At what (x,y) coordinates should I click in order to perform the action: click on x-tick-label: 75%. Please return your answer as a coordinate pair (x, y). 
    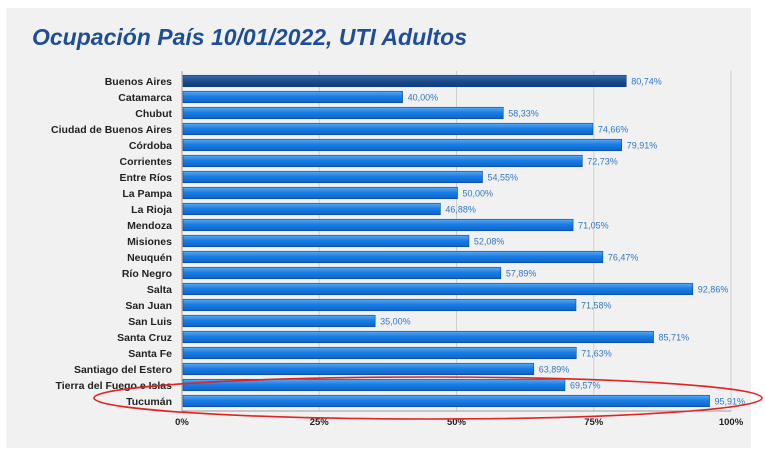
    Looking at the image, I should click on (594, 422).